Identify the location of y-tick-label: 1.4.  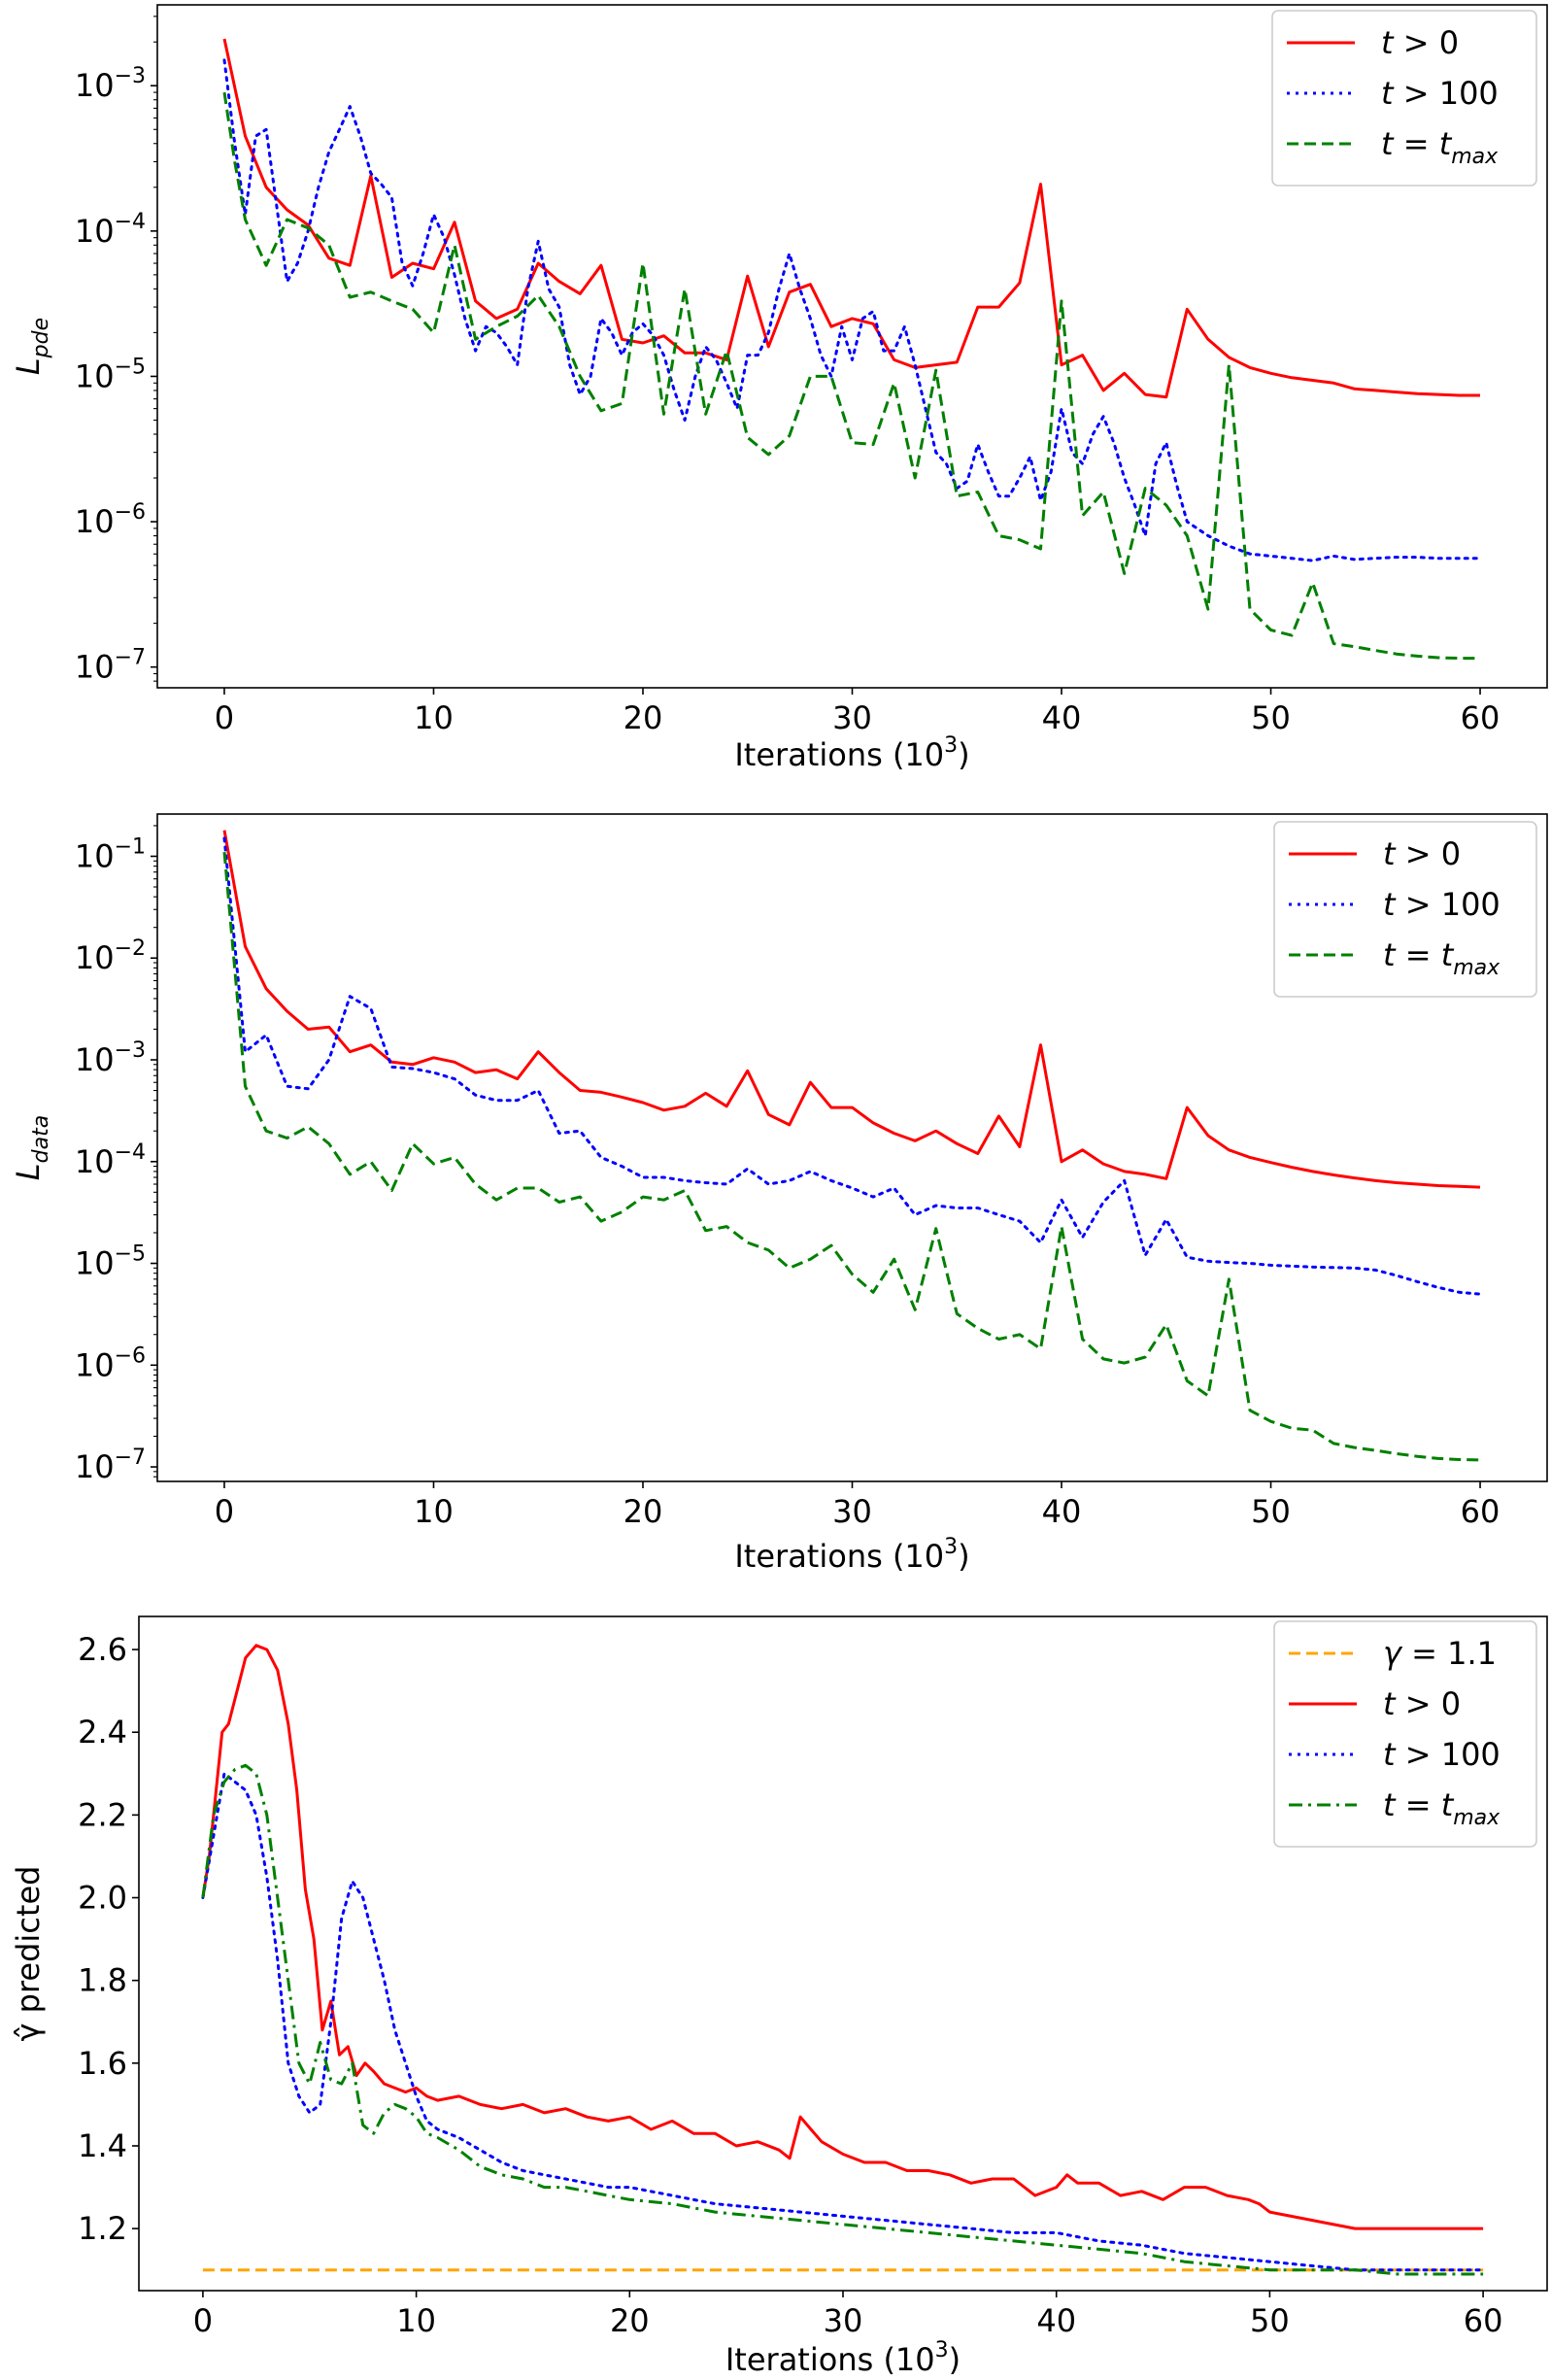
(102, 2145).